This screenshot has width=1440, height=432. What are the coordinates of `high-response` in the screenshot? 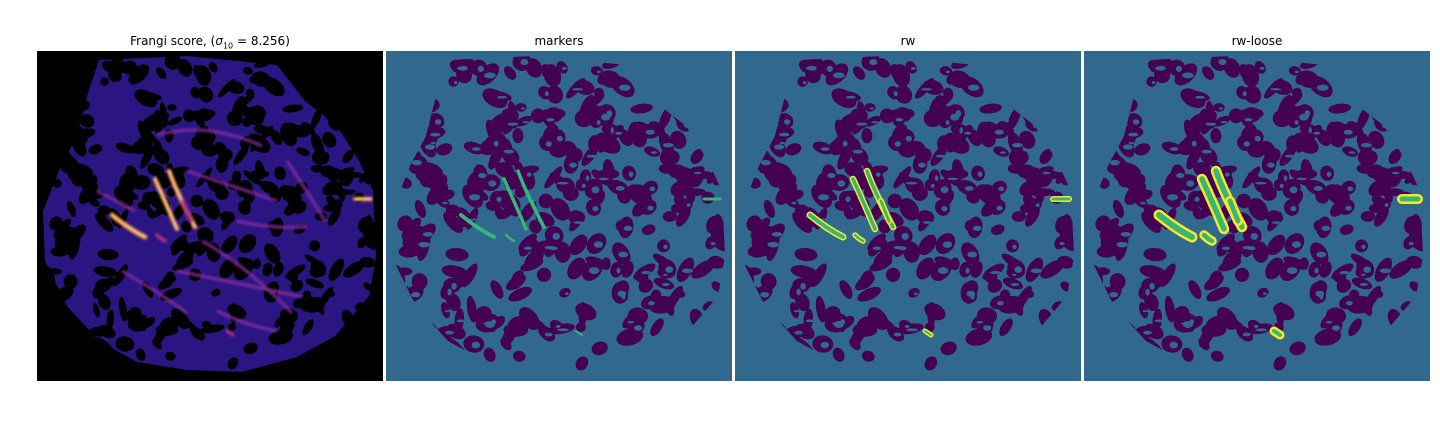 It's located at (187, 211).